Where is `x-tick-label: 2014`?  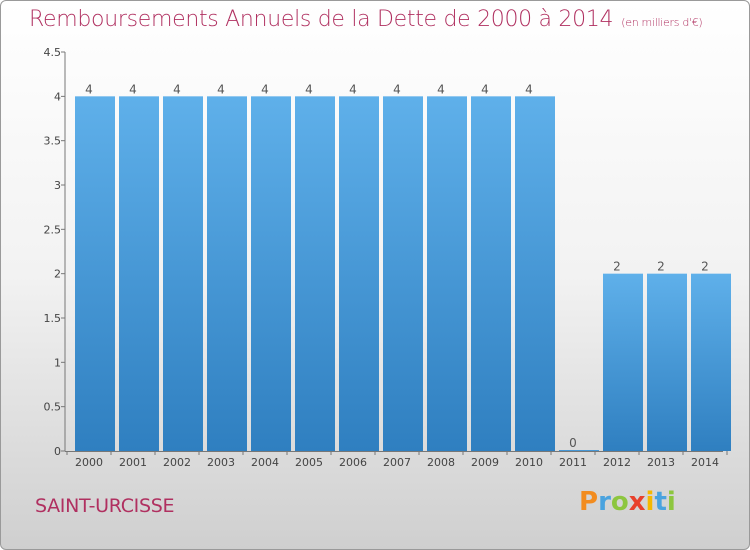 x-tick-label: 2014 is located at coordinates (705, 462).